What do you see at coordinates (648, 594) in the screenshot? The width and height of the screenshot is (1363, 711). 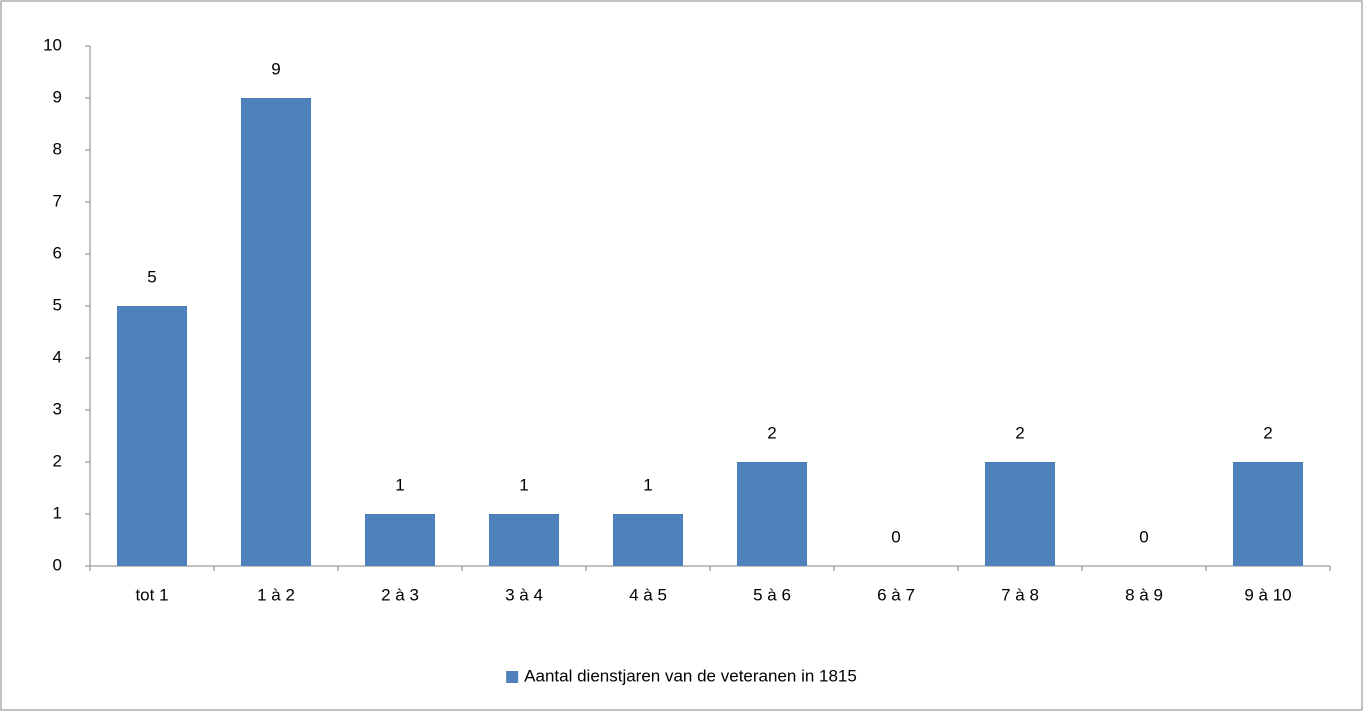 I see `x-tick-label: 4 à 5` at bounding box center [648, 594].